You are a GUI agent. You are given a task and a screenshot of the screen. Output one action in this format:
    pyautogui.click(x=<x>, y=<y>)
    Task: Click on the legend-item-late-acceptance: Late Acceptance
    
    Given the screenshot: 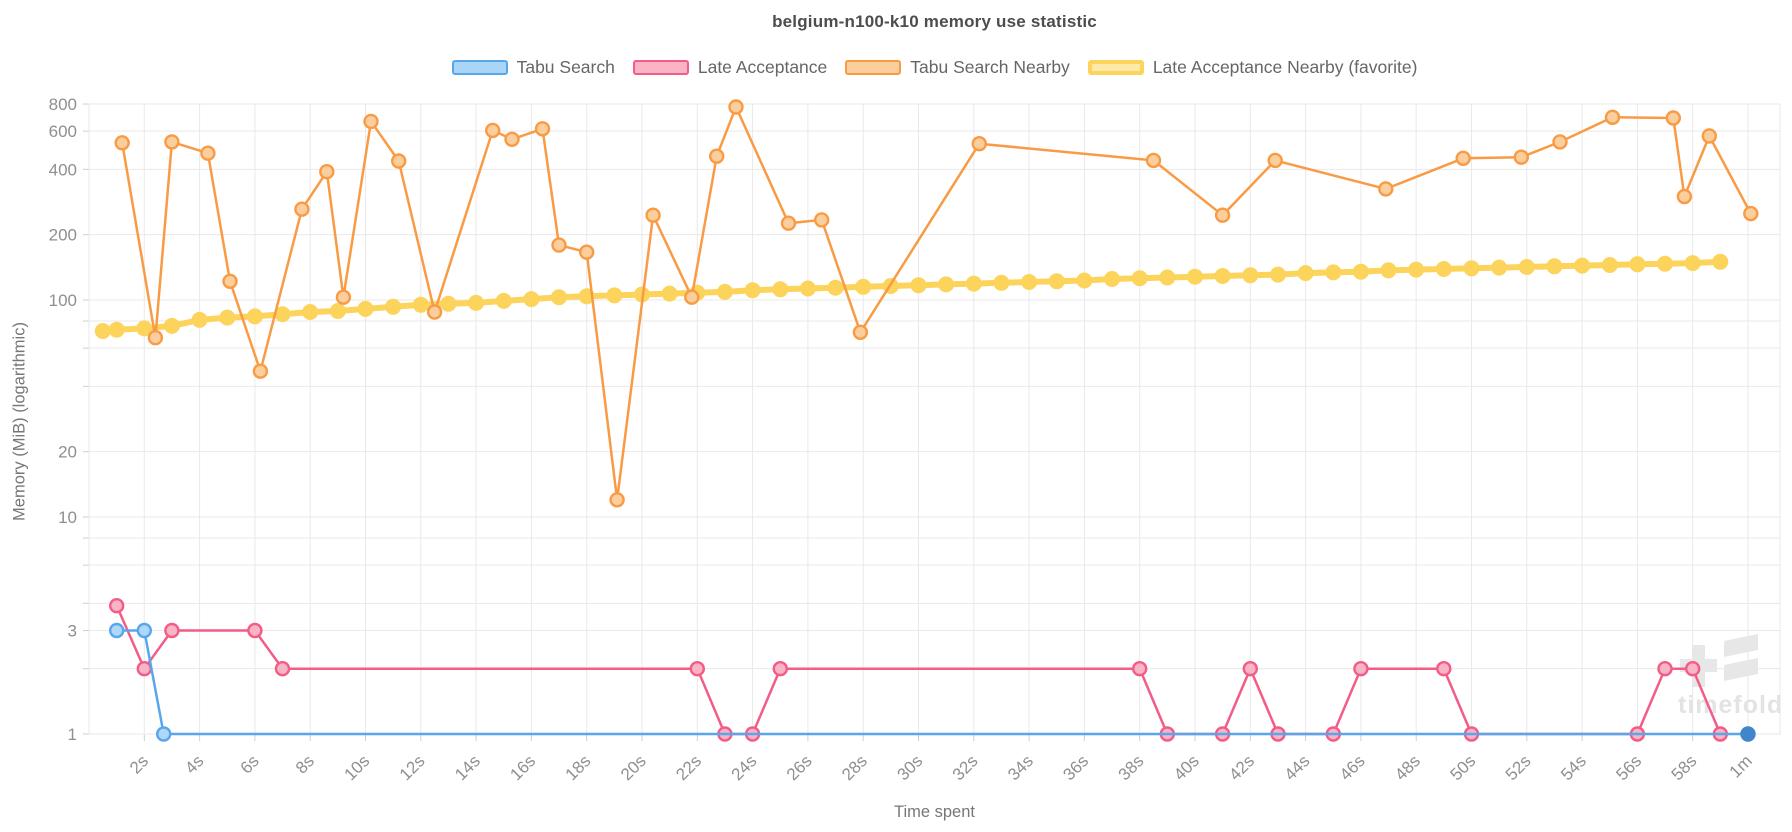 What is the action you would take?
    pyautogui.click(x=729, y=67)
    